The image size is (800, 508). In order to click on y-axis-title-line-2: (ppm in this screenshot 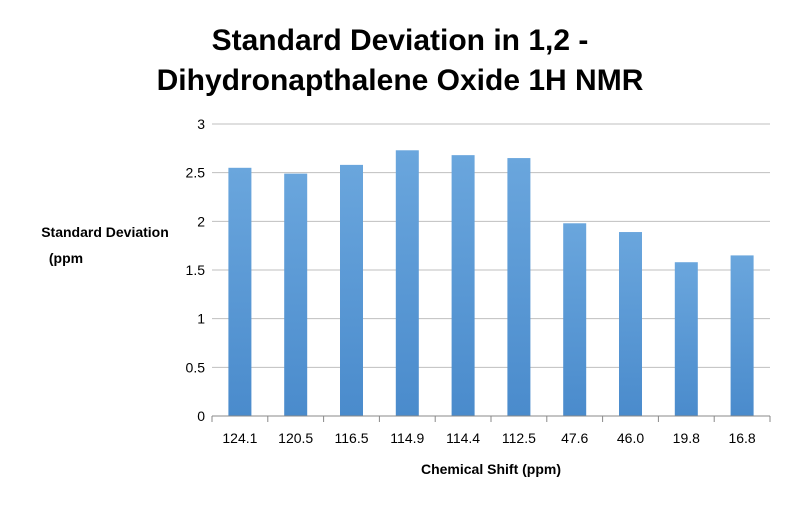, I will do `click(66, 258)`.